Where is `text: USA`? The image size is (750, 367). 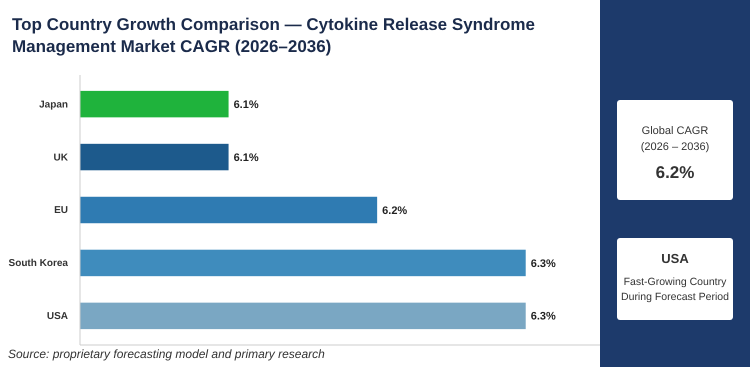 text: USA is located at coordinates (675, 258).